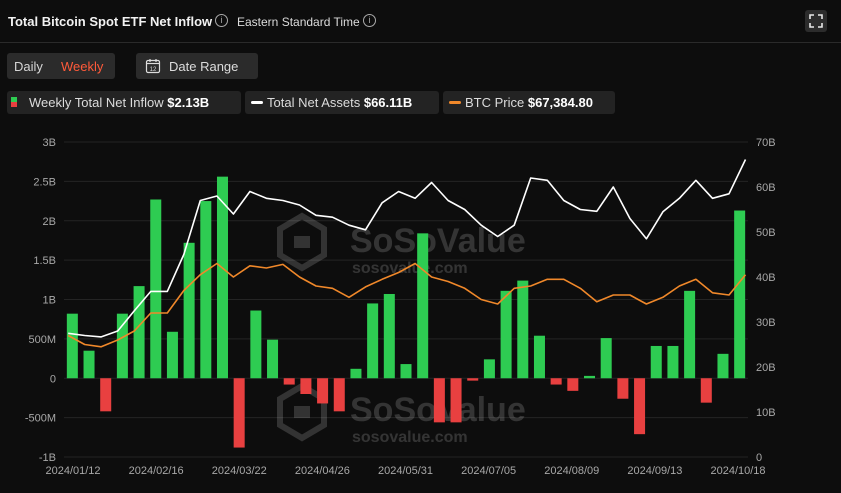 This screenshot has width=841, height=493. Describe the element at coordinates (488, 471) in the screenshot. I see `x-tick-label: 2024/07/05` at that location.